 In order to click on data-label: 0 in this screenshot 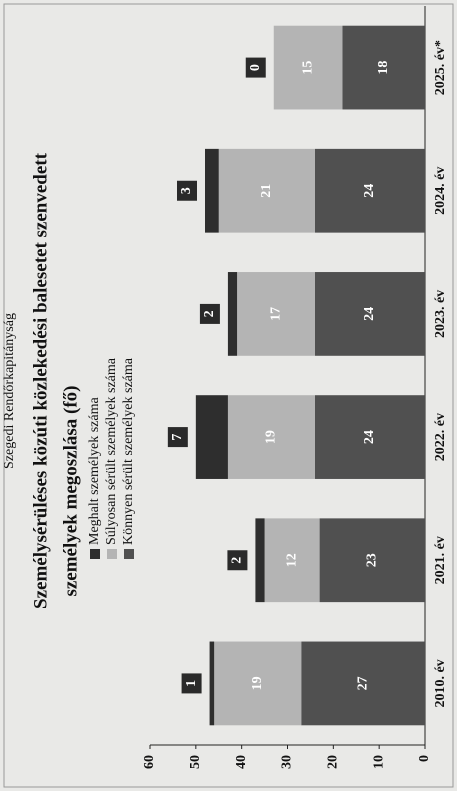, I will do `click(255, 67)`.